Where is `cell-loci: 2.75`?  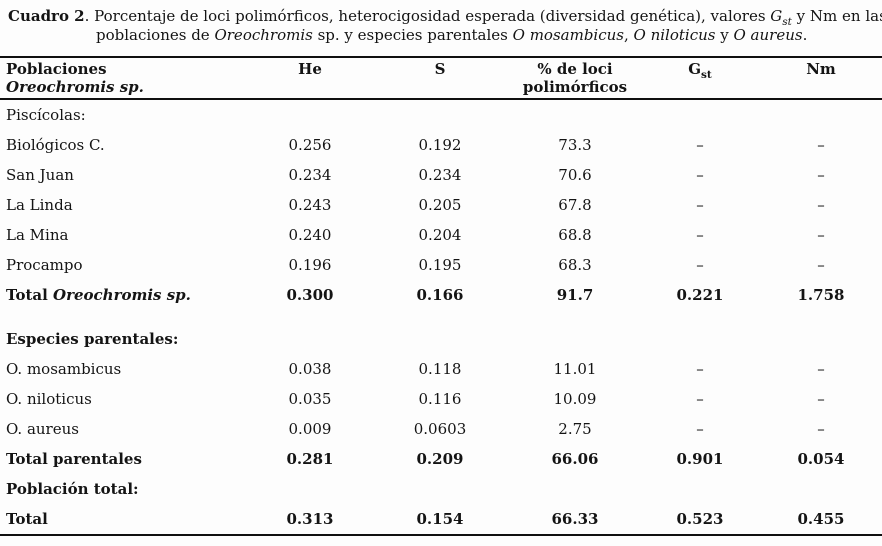
cell-loci: 2.75 is located at coordinates (575, 429).